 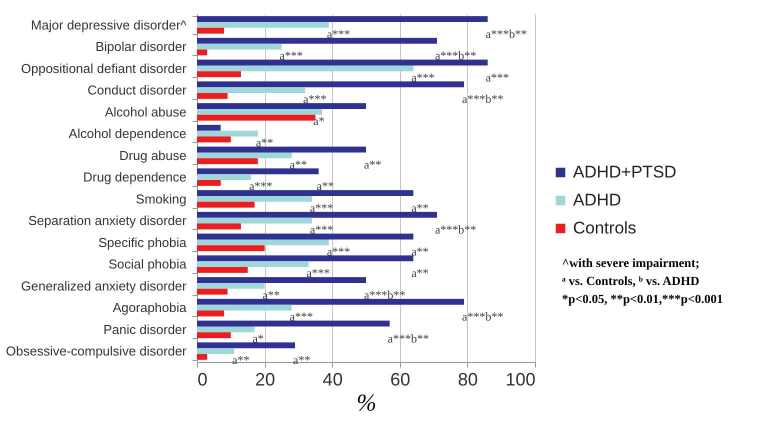 What do you see at coordinates (127, 134) in the screenshot?
I see `y-tick-label: Alcohol dependence` at bounding box center [127, 134].